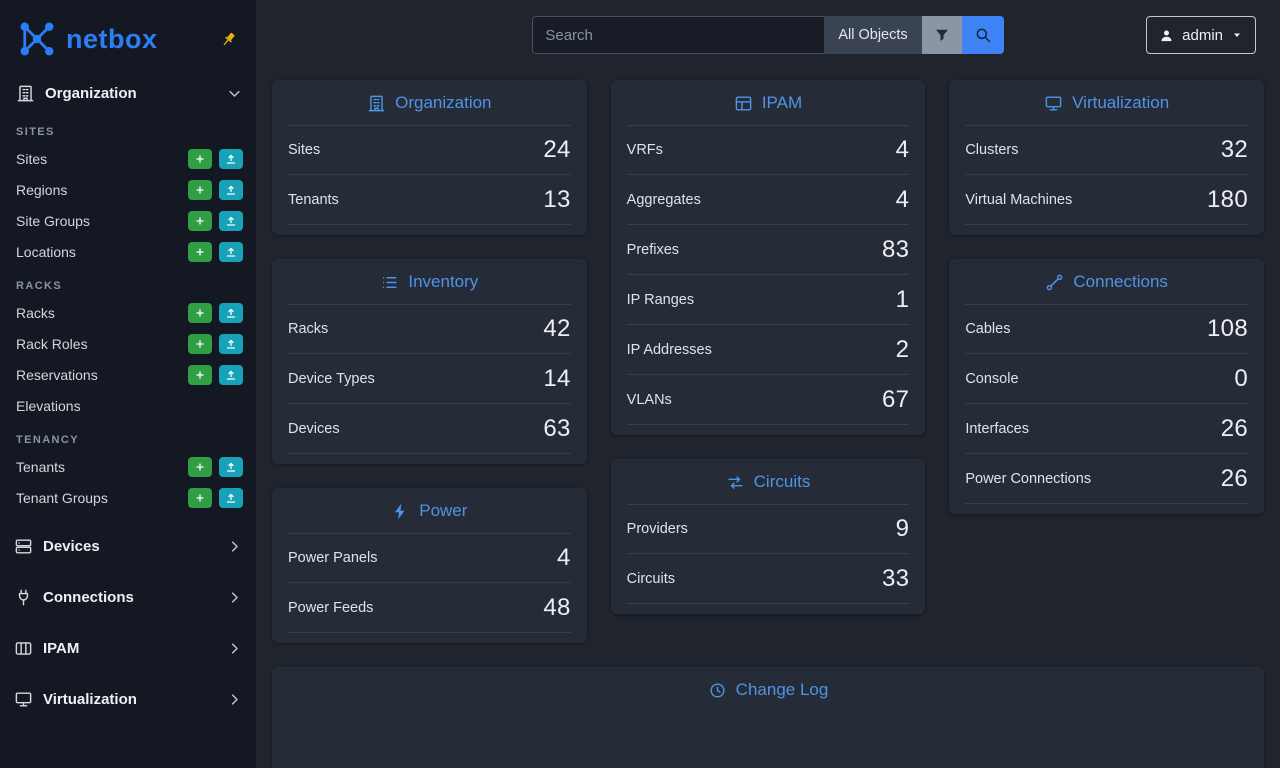  What do you see at coordinates (557, 607) in the screenshot?
I see `stat-value: 48` at bounding box center [557, 607].